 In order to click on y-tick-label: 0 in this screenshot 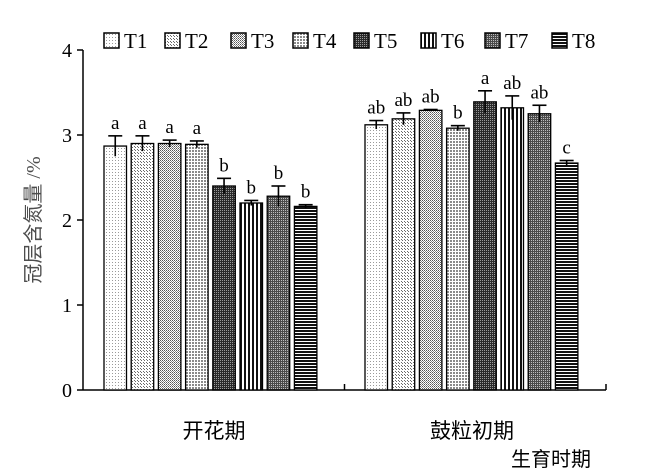, I will do `click(67, 391)`.